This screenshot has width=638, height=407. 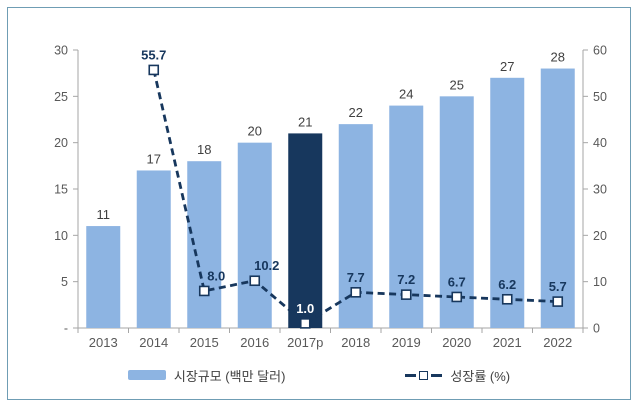 I want to click on line-marker-2016, so click(x=255, y=281).